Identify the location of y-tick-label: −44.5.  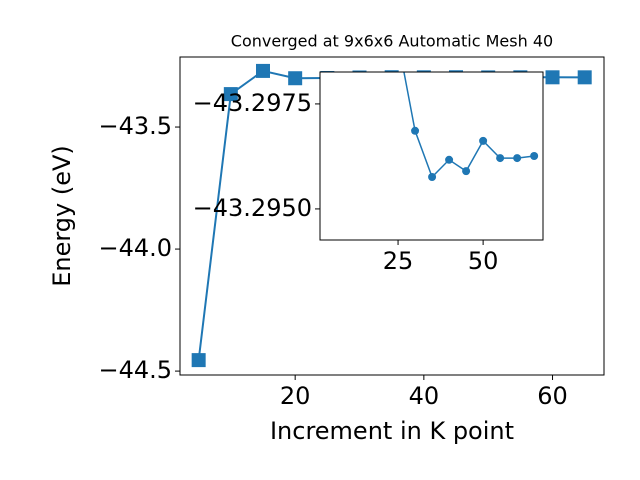
(135, 370).